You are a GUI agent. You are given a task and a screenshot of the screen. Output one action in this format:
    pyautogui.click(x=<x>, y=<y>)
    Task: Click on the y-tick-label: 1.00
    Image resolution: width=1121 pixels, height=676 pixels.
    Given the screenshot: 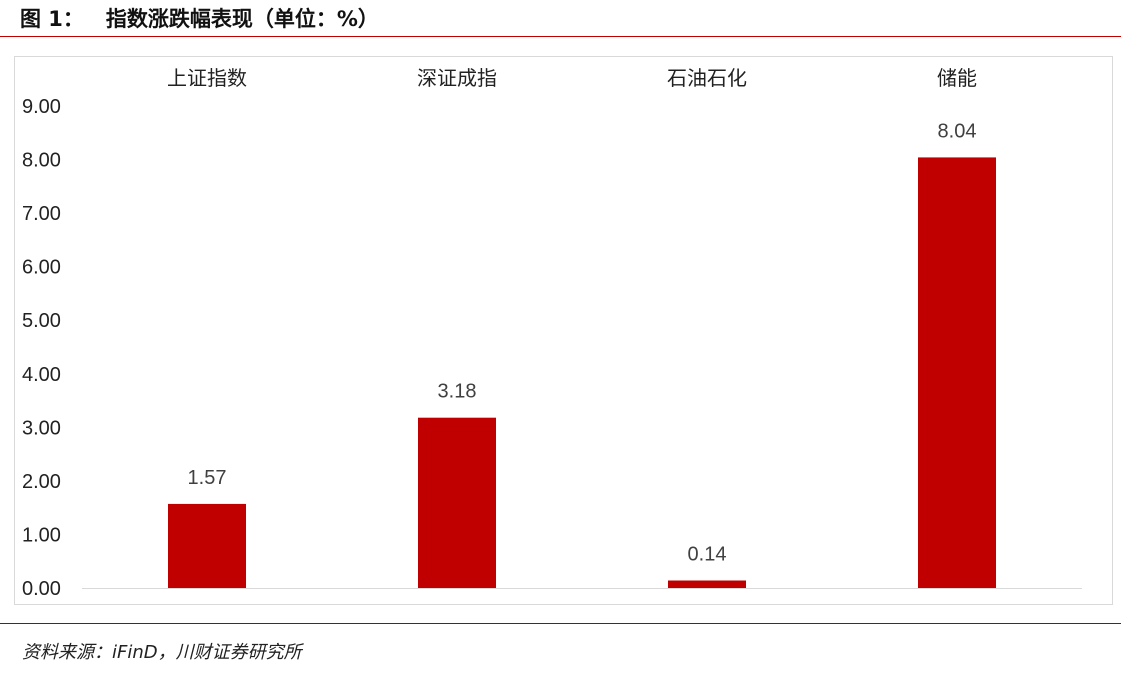 What is the action you would take?
    pyautogui.click(x=41, y=535)
    